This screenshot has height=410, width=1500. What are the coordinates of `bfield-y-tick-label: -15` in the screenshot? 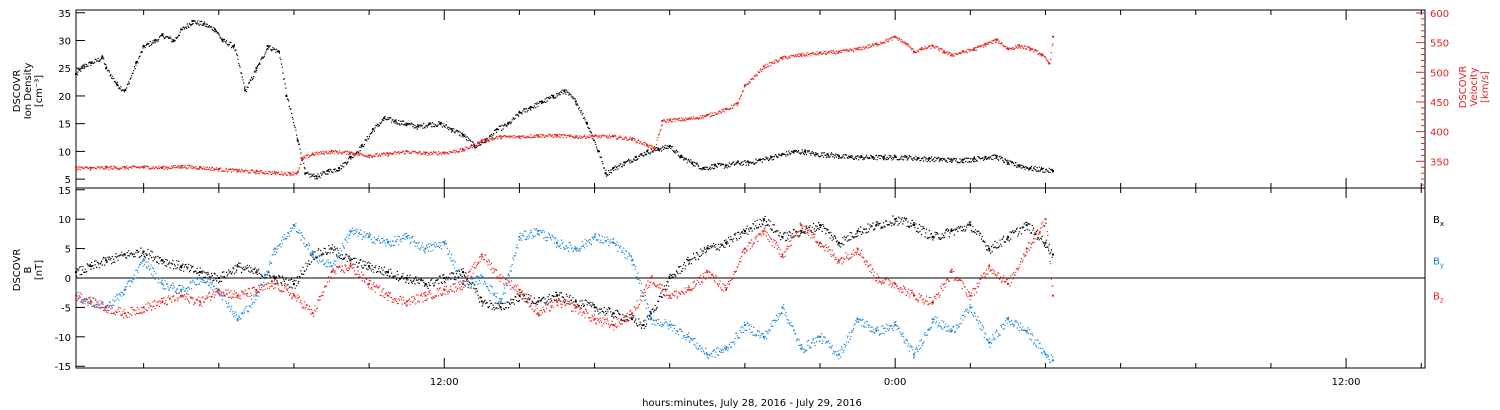 It's located at (63, 367).